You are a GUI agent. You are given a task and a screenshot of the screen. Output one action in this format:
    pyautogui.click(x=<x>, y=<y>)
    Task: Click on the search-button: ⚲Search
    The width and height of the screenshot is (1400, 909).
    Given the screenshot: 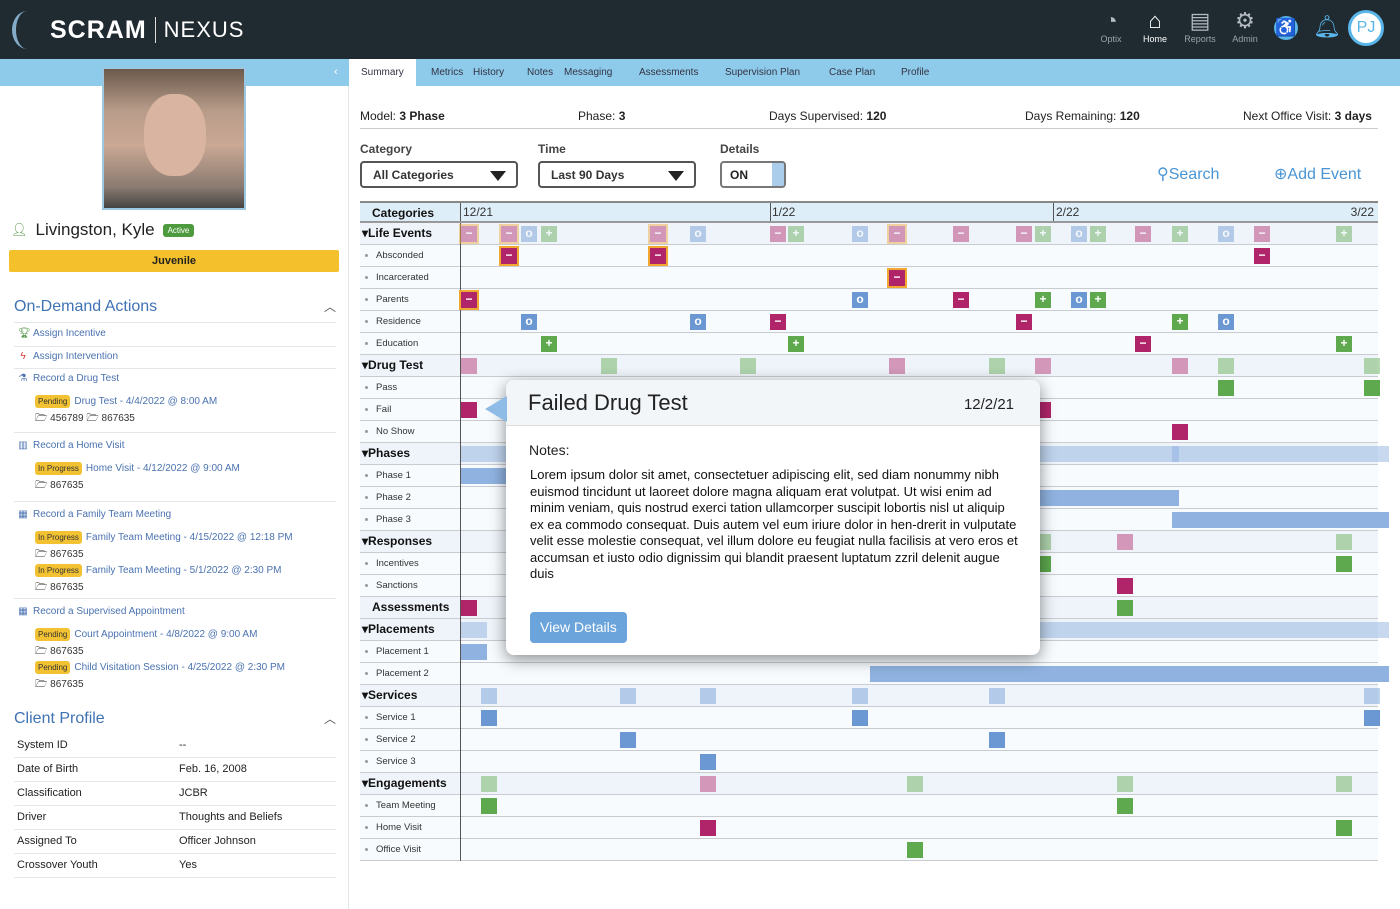 What is the action you would take?
    pyautogui.click(x=1188, y=174)
    